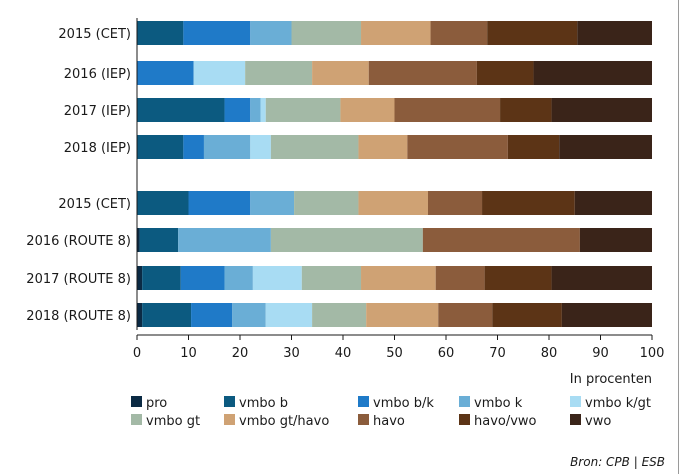 Image resolution: width=679 pixels, height=474 pixels. Describe the element at coordinates (611, 379) in the screenshot. I see `x-axis-title: In procenten` at that location.